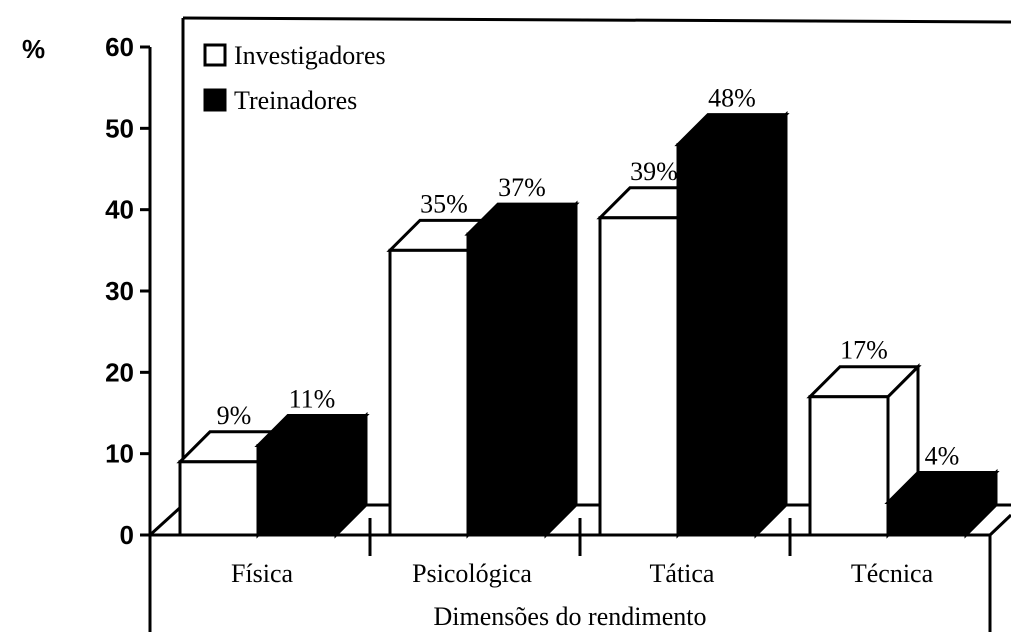 The image size is (1011, 632). I want to click on x-tick-label: Técnica, so click(892, 573).